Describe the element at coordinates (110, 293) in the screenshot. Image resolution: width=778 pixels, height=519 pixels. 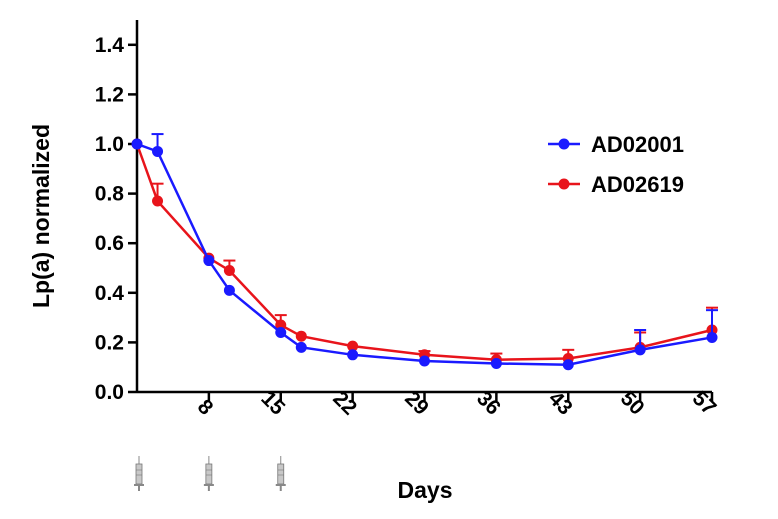
I see `y-tick-label: 0.4` at that location.